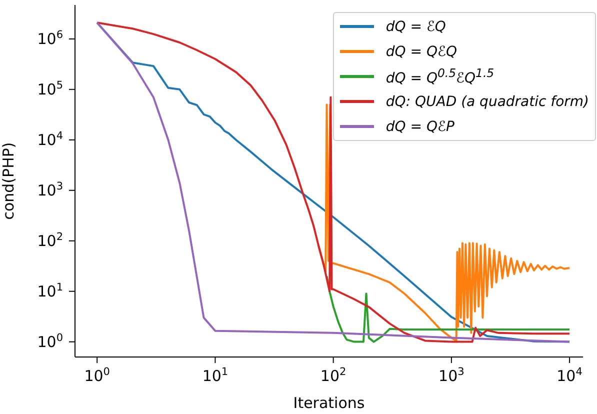  I want to click on y-tick-label: 10$^{6}$, so click(50, 38).